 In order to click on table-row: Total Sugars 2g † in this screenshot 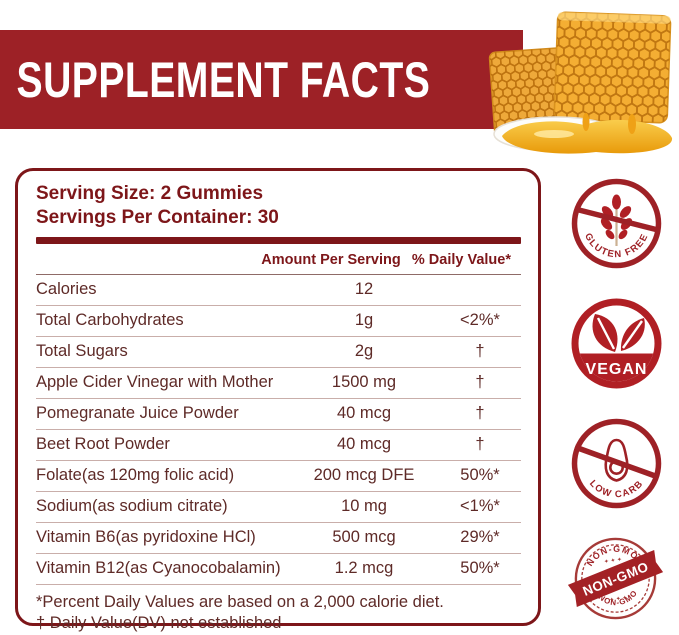, I will do `click(278, 352)`.